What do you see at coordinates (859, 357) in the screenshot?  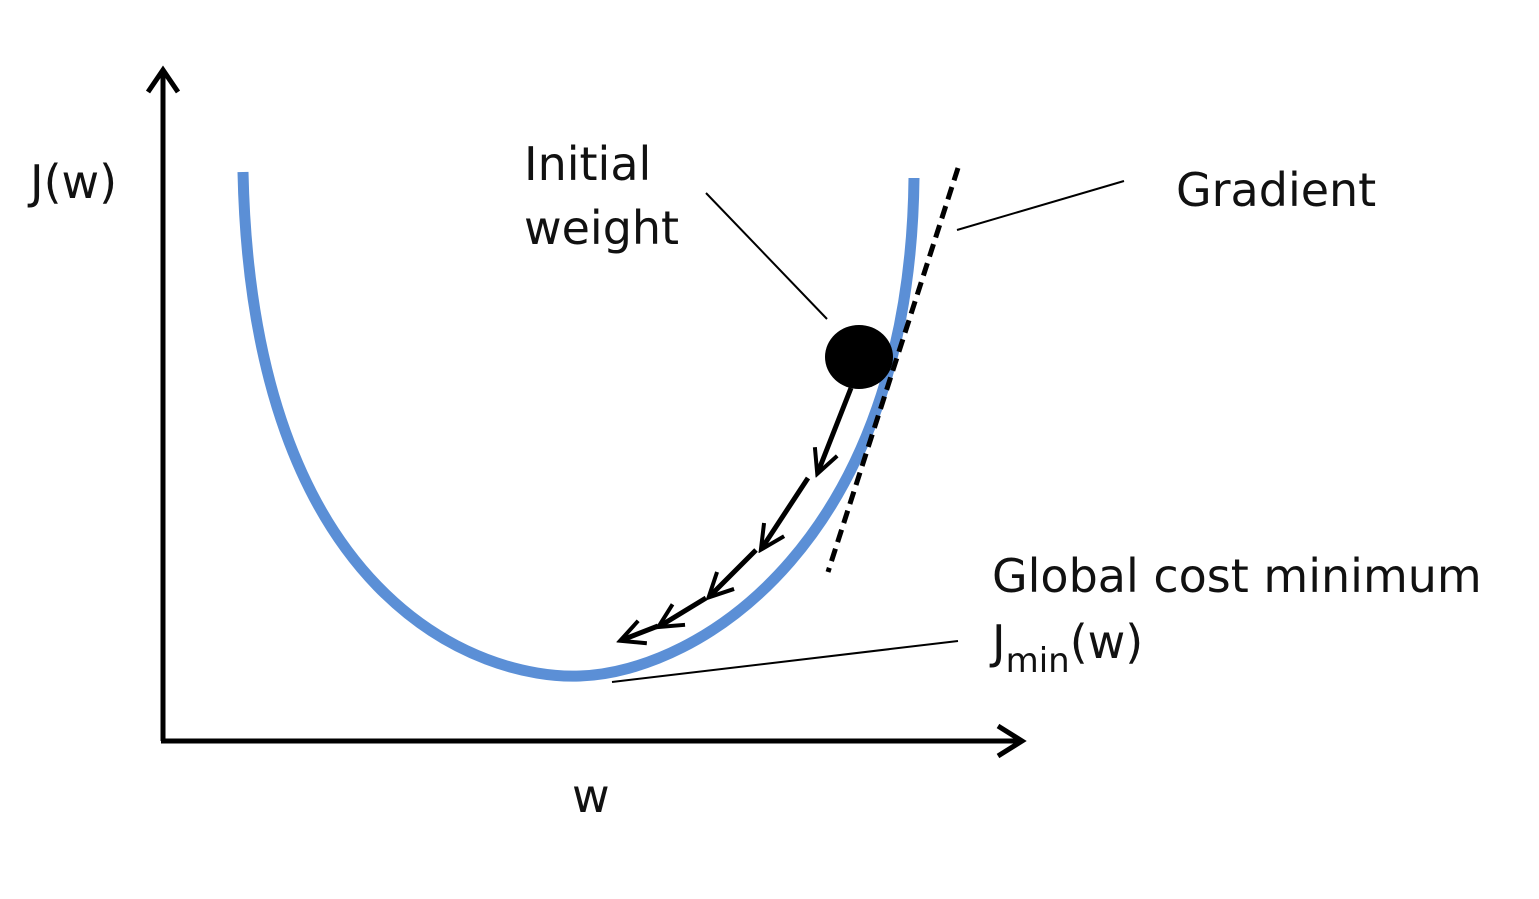 I see `initial-weight-ball` at bounding box center [859, 357].